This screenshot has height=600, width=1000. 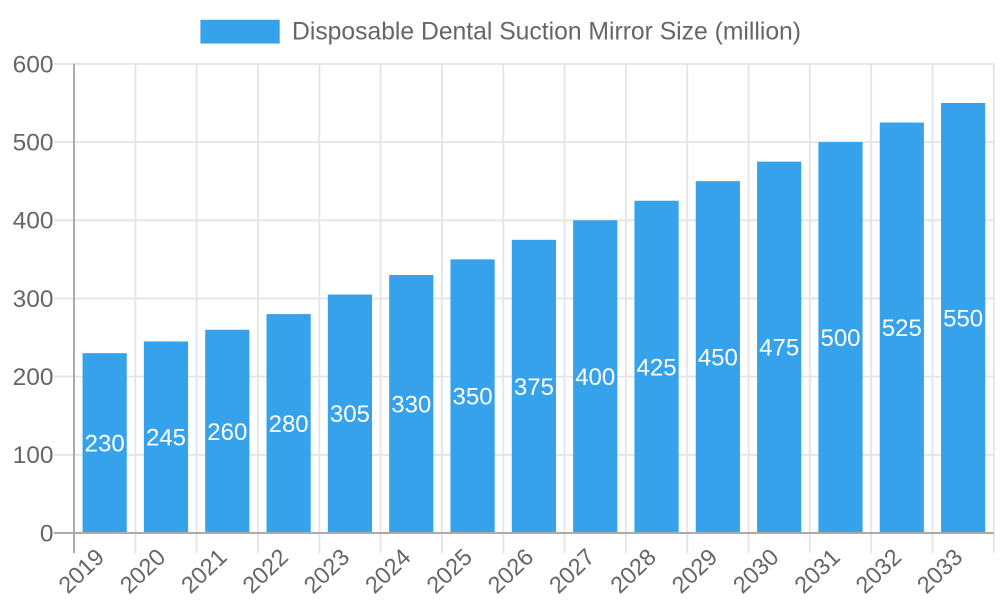 What do you see at coordinates (33, 377) in the screenshot?
I see `svg-text: 200` at bounding box center [33, 377].